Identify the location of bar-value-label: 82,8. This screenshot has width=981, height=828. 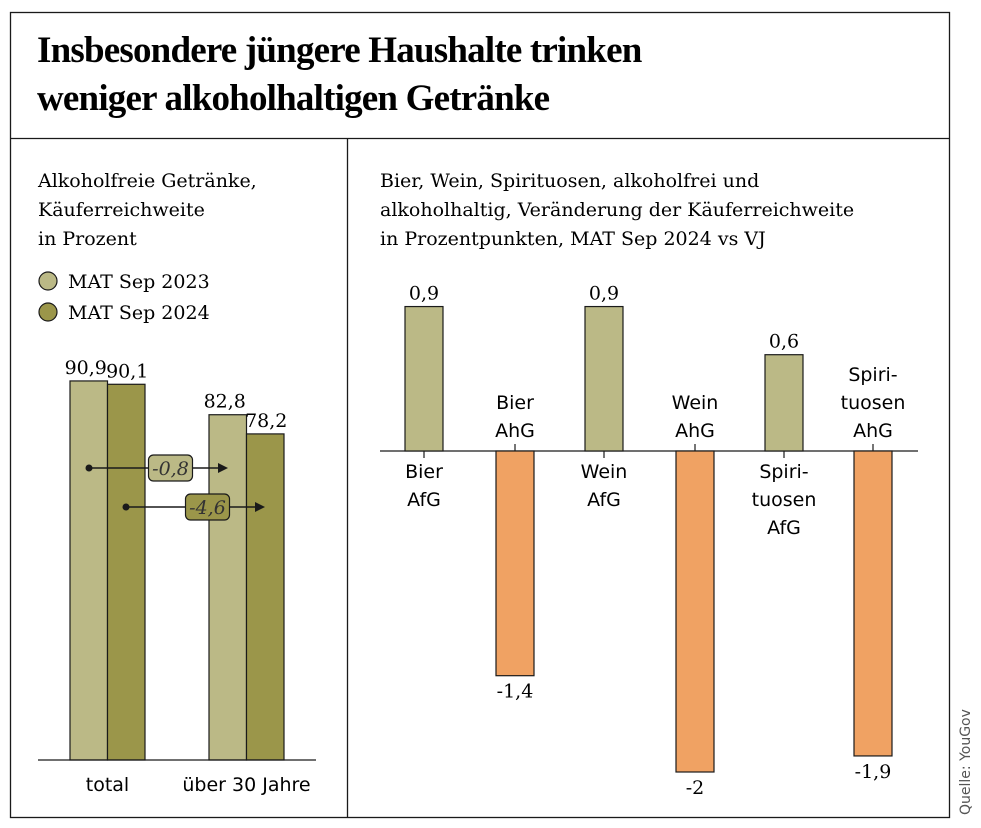
(225, 402).